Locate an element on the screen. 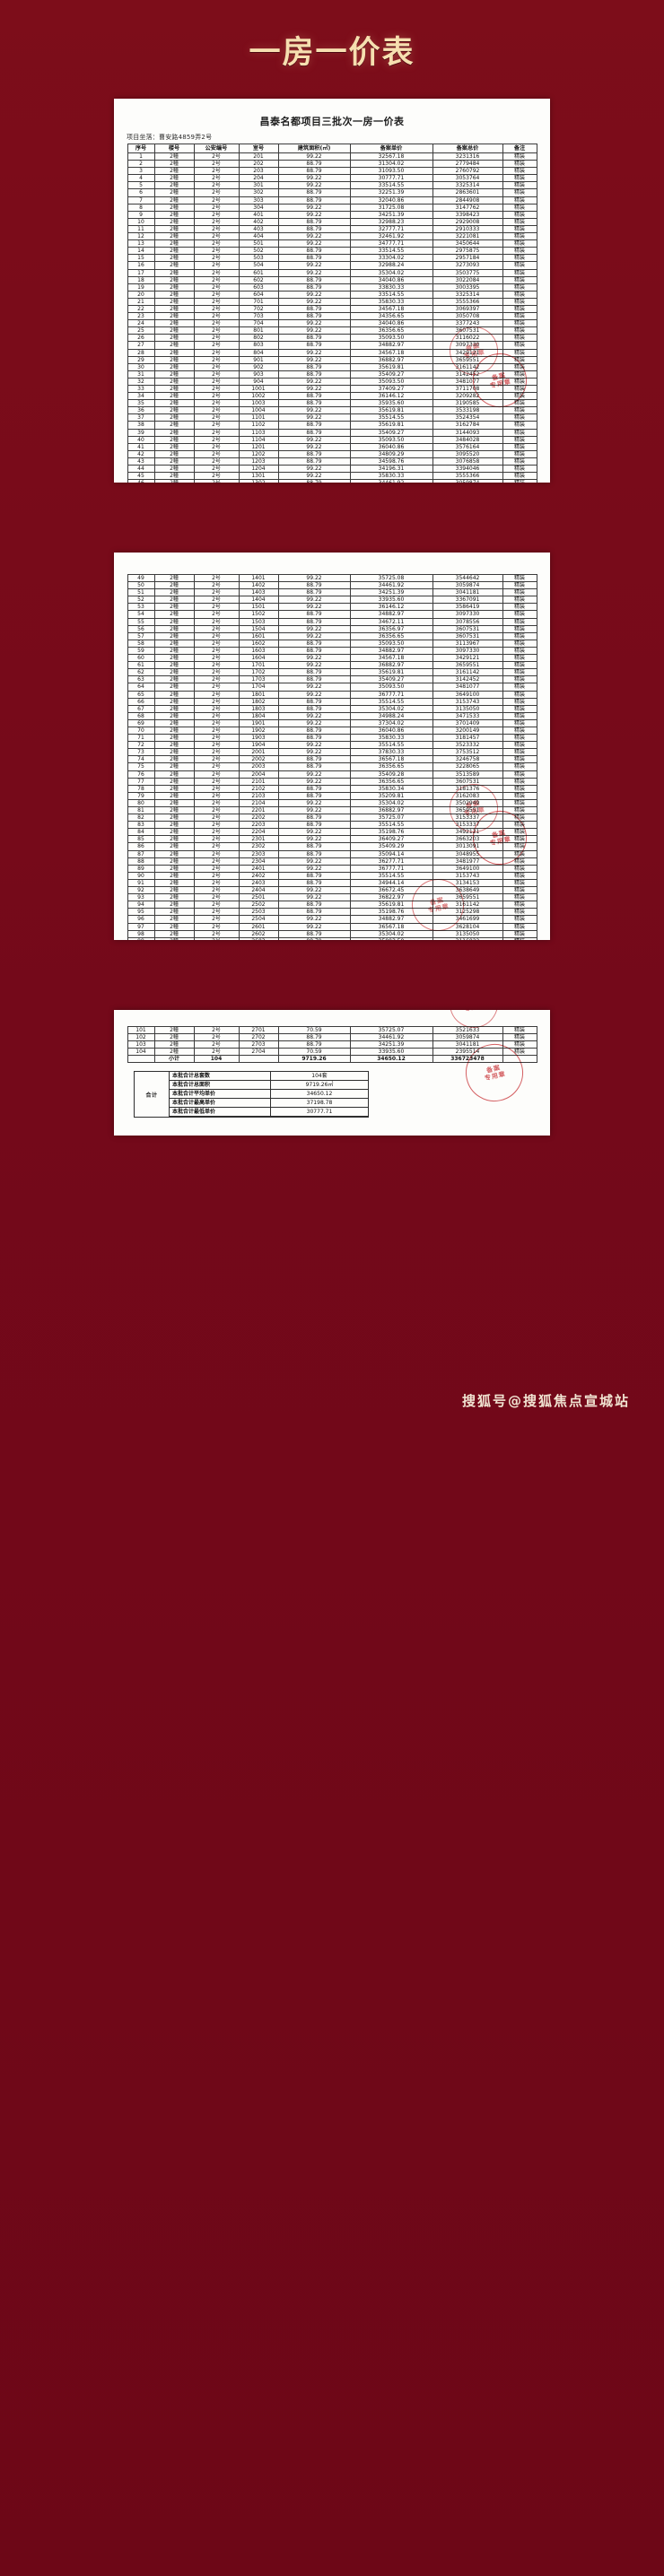 Image resolution: width=664 pixels, height=2576 pixels. cell-备案总价: 3503775 is located at coordinates (468, 272).